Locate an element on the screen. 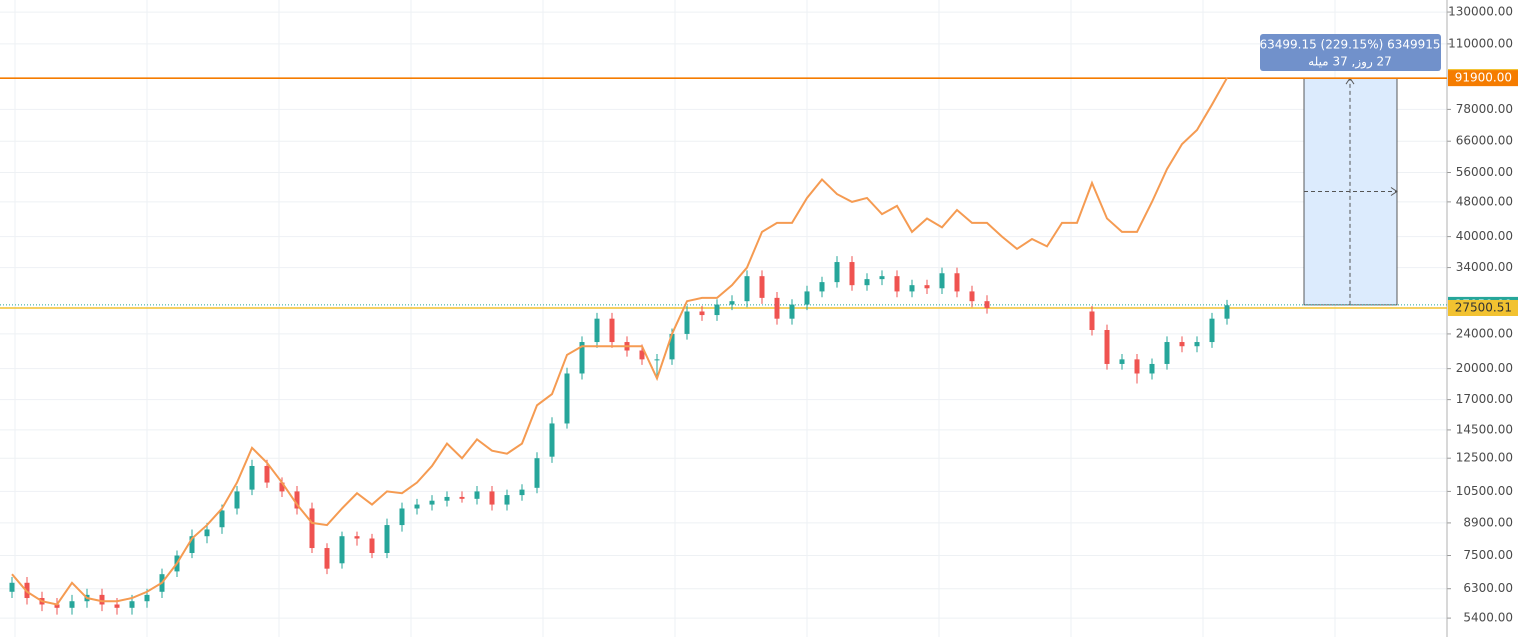 The width and height of the screenshot is (1521, 637). y-tick-label: 14500.00 is located at coordinates (1484, 429).